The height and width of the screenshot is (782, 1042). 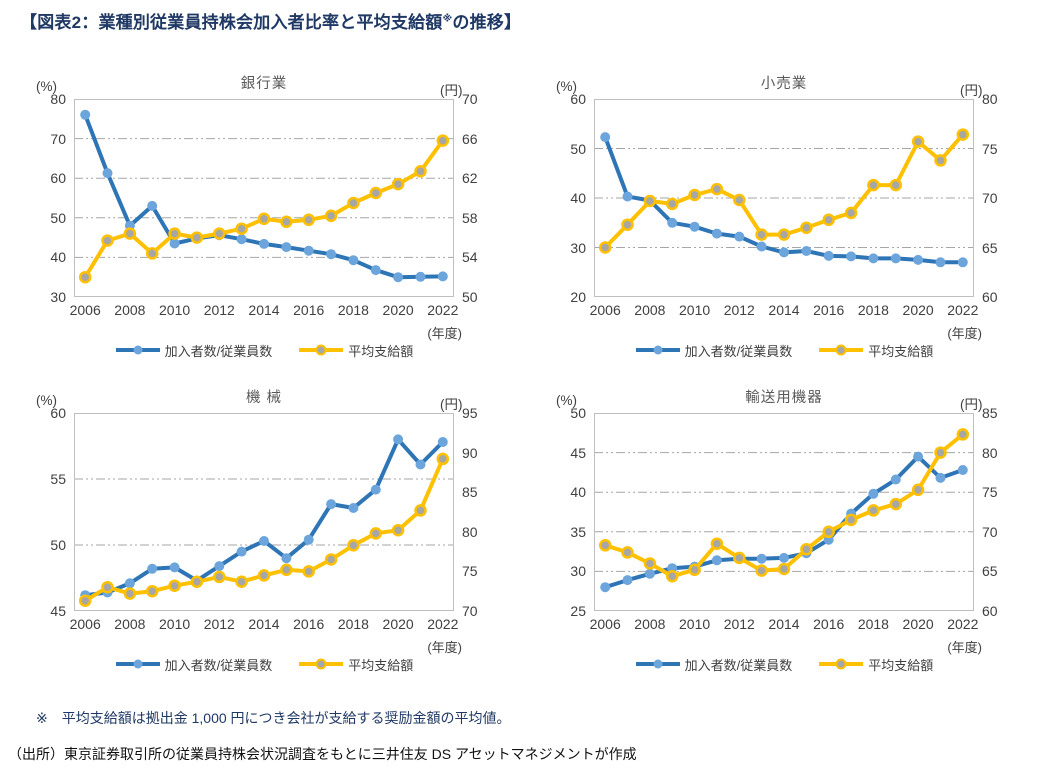 What do you see at coordinates (487, 22) in the screenshot?
I see `page-title-suffix: の推移】` at bounding box center [487, 22].